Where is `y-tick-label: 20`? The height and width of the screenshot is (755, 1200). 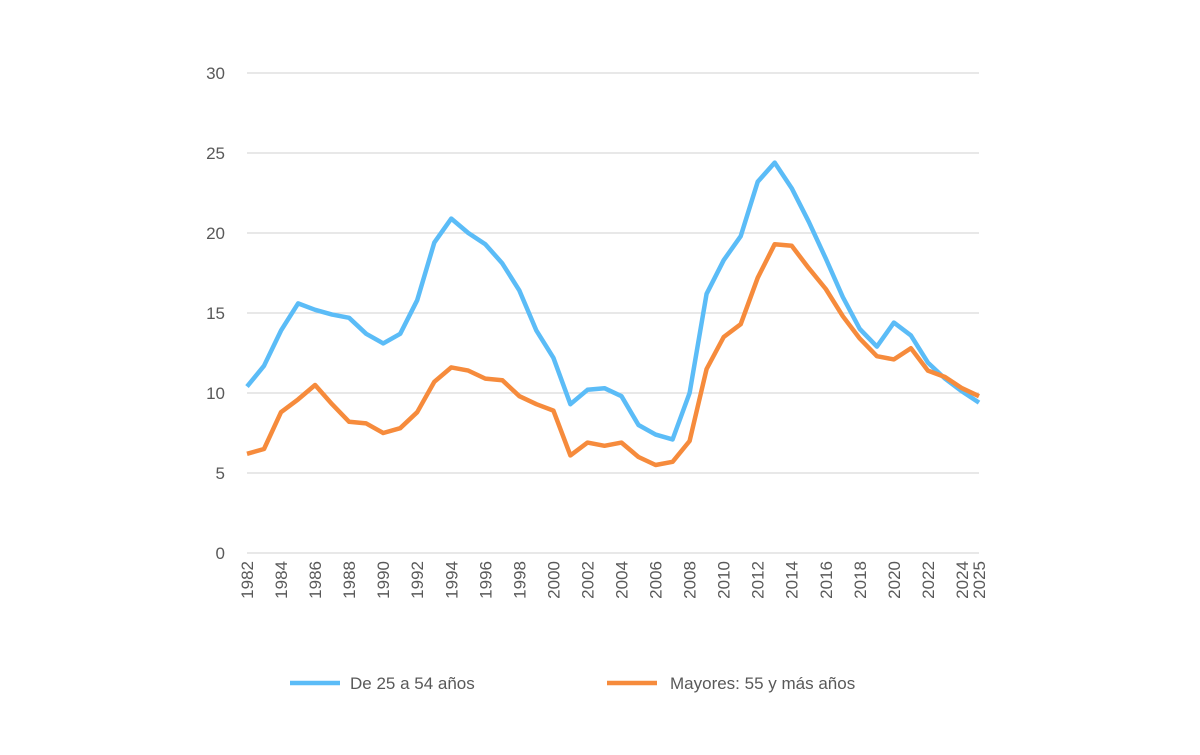 y-tick-label: 20 is located at coordinates (215, 233).